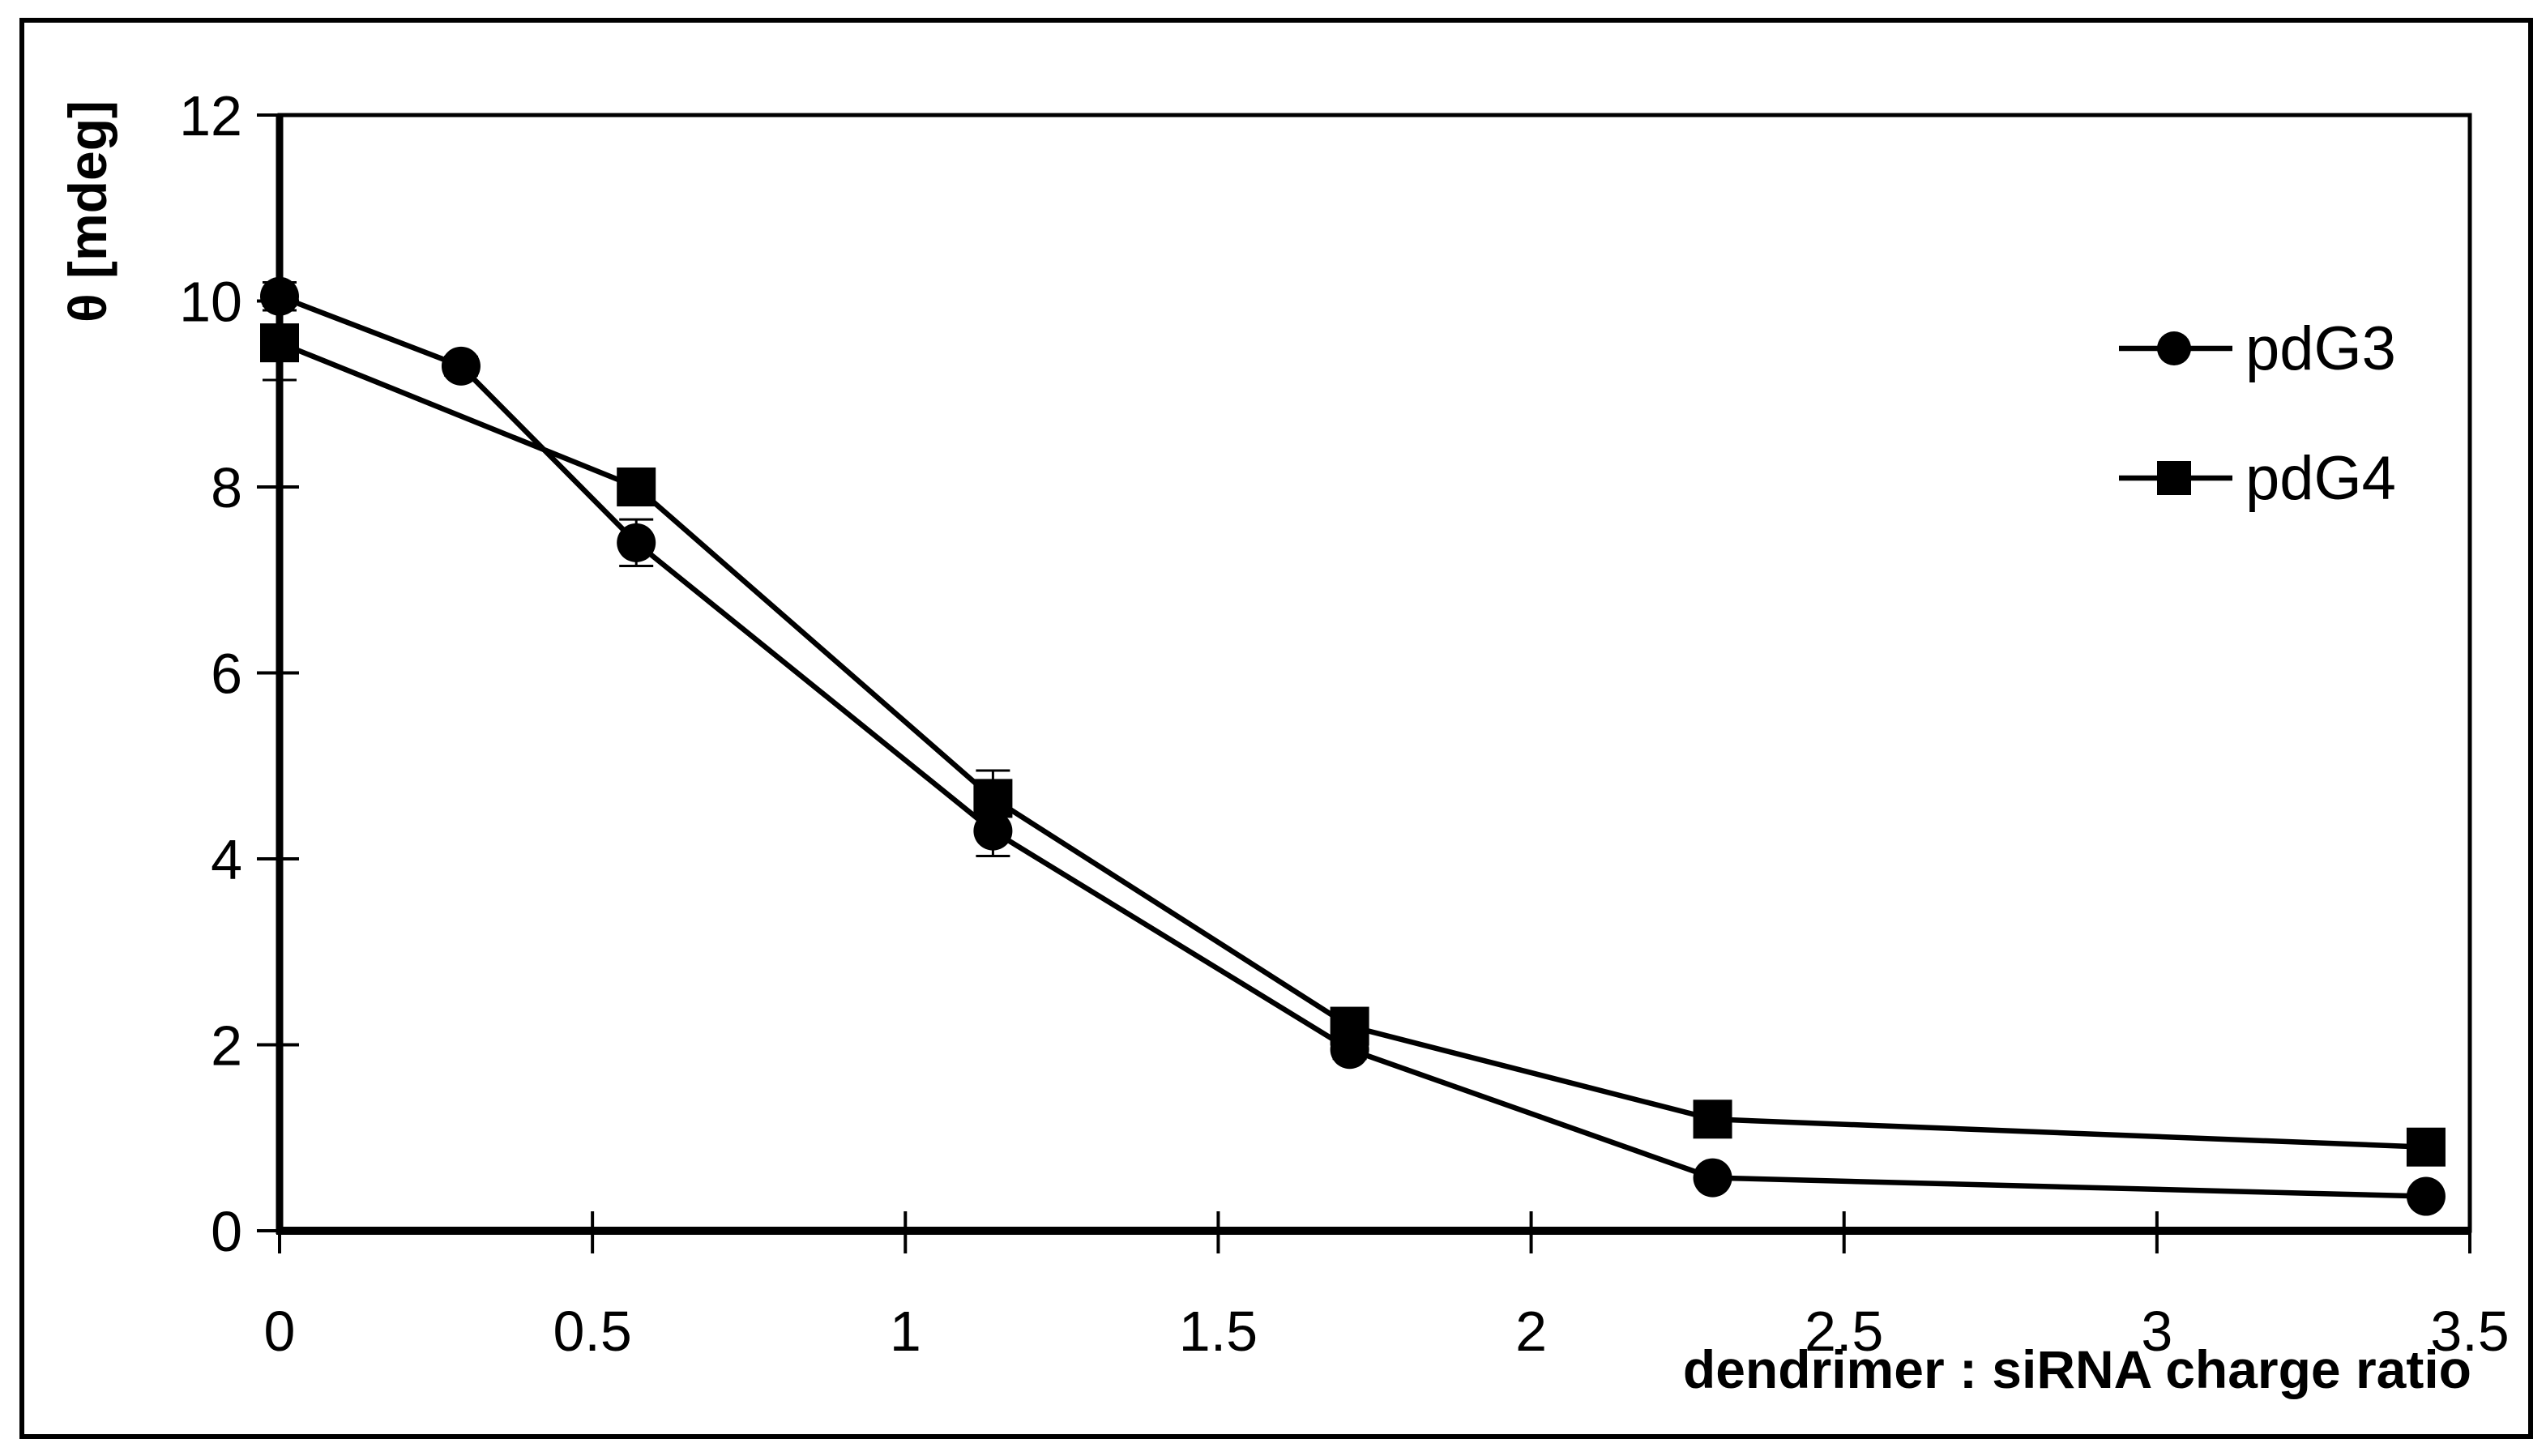  What do you see at coordinates (2320, 478) in the screenshot?
I see `legend-label: pdG4` at bounding box center [2320, 478].